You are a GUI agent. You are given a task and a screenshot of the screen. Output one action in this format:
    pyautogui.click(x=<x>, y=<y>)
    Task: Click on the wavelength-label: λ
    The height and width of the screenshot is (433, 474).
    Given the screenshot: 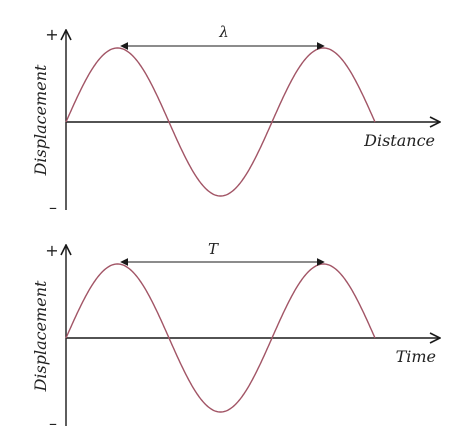 What is the action you would take?
    pyautogui.click(x=223, y=32)
    